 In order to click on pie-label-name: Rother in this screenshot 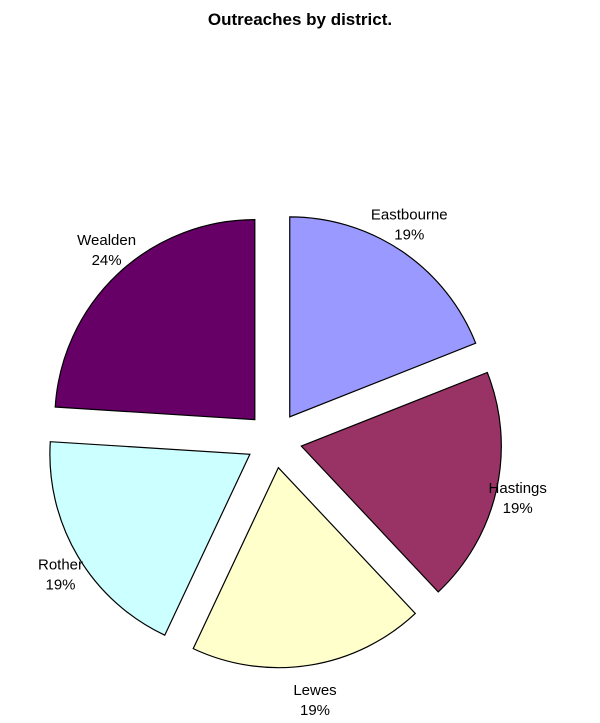, I will do `click(60, 564)`.